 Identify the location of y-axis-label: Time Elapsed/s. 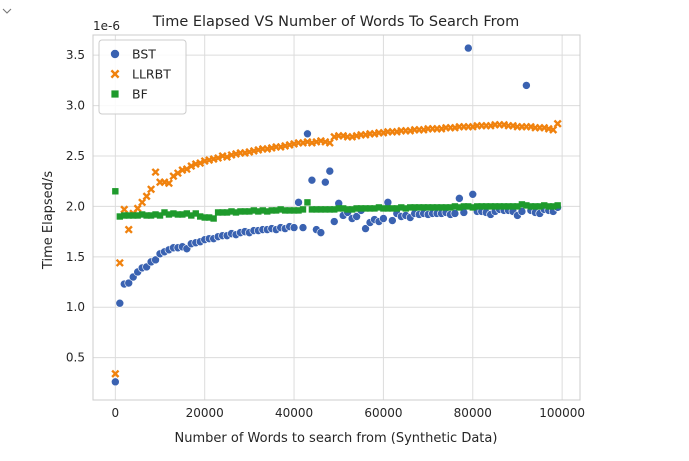
(48, 220).